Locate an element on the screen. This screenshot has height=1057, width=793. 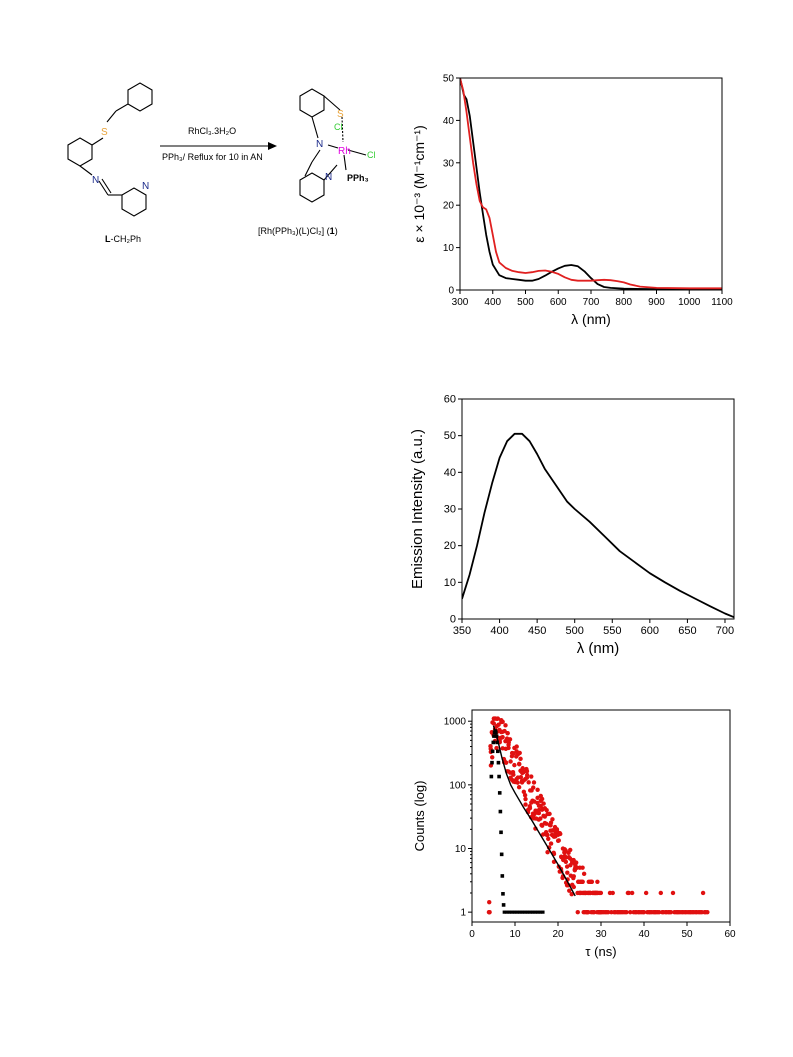
x-tick-label-2: 450 is located at coordinates (537, 631).